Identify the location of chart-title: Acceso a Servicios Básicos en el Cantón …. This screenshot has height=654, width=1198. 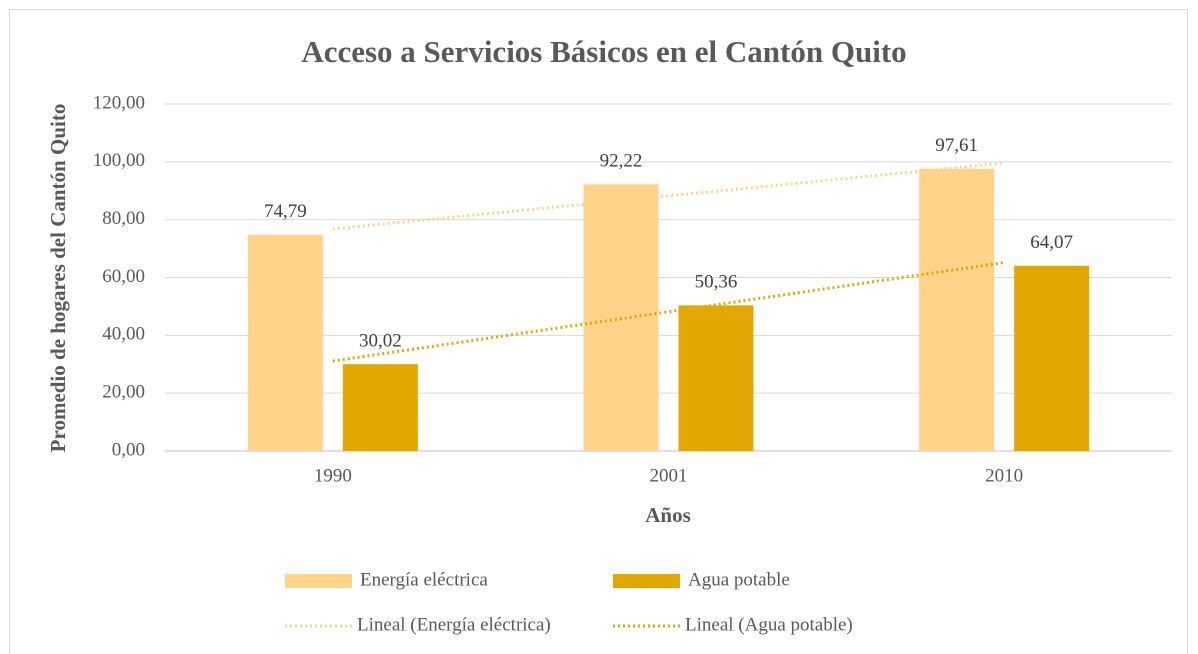
(603, 51).